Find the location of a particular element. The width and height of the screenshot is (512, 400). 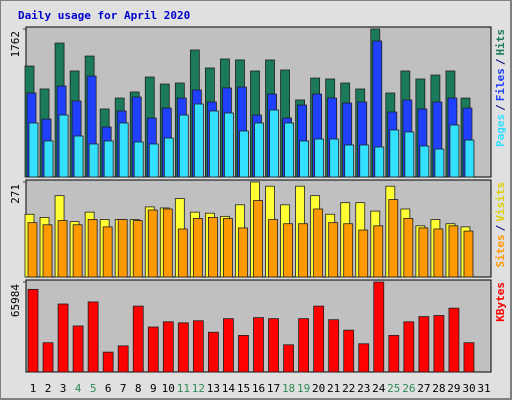

x-tick-label: 1 is located at coordinates (33, 388).